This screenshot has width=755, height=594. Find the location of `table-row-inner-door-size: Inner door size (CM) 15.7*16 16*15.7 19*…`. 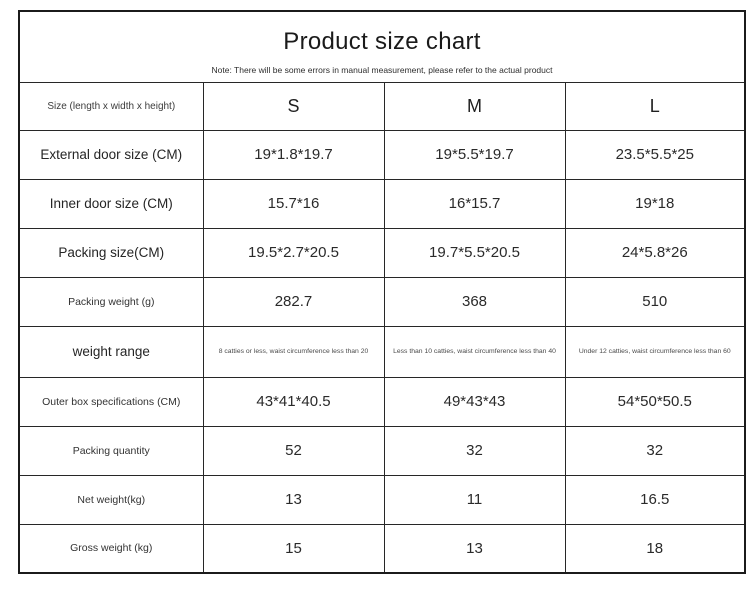

table-row-inner-door-size: Inner door size (CM) 15.7*16 16*15.7 19*… is located at coordinates (382, 203).